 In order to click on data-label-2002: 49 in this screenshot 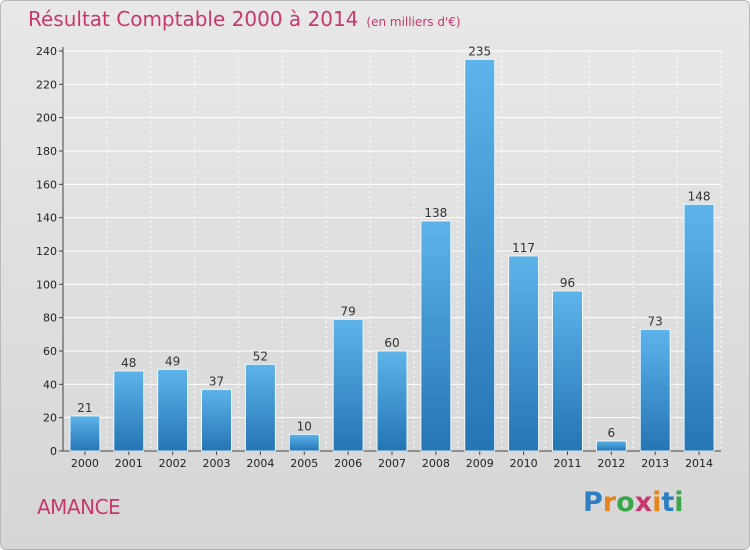, I will do `click(172, 361)`.